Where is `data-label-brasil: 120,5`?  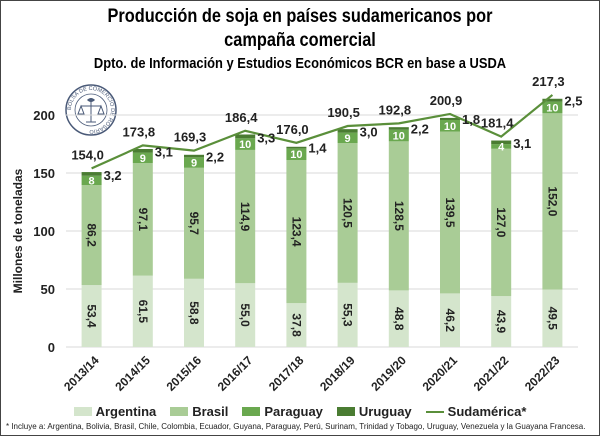
data-label-brasil: 120,5 is located at coordinates (348, 213).